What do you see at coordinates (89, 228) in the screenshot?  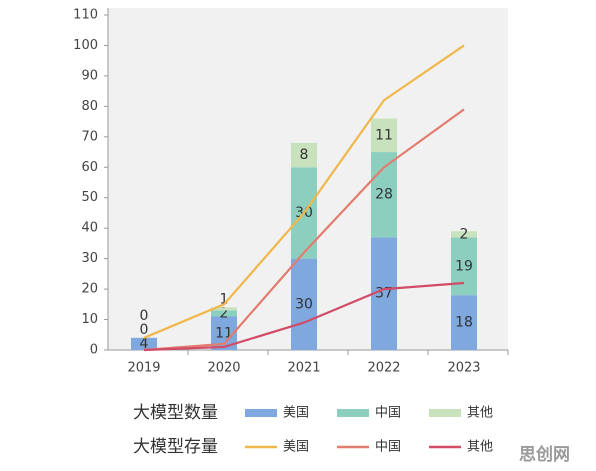 I see `y-tick-label: 40` at bounding box center [89, 228].